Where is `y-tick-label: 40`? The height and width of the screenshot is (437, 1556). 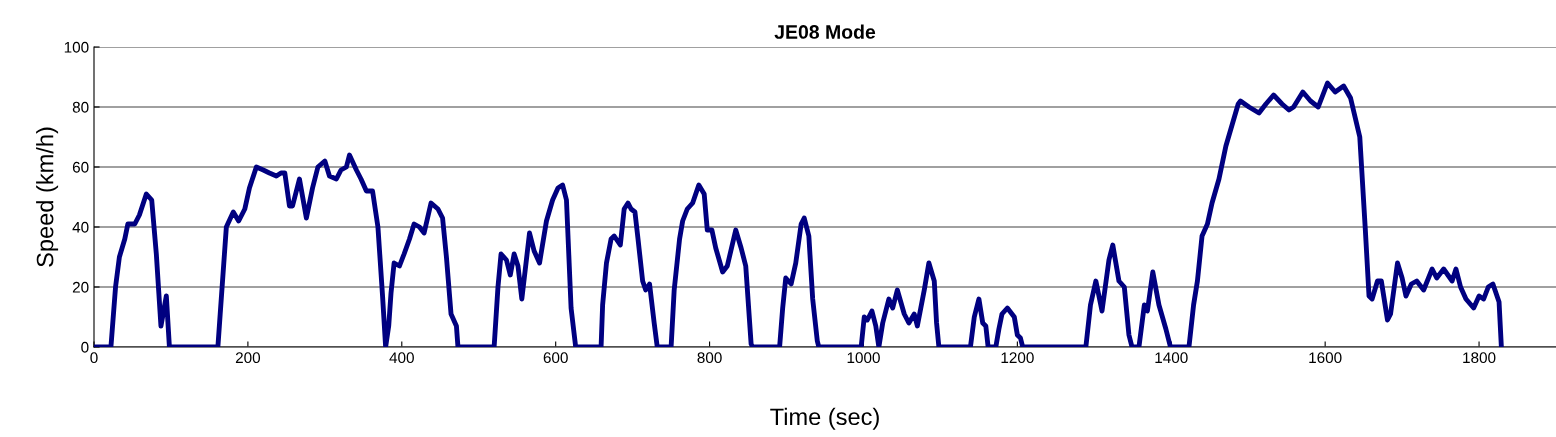 y-tick-label: 40 is located at coordinates (80, 227).